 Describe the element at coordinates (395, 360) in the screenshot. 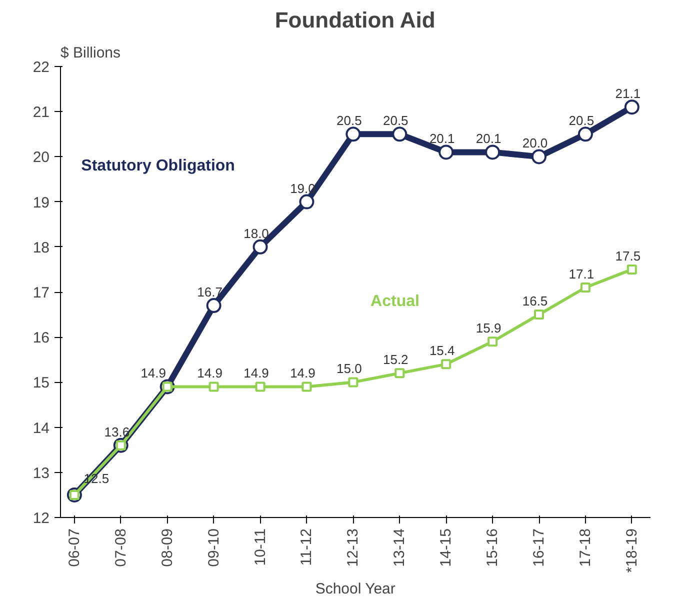

I see `data-label: 15.2` at that location.